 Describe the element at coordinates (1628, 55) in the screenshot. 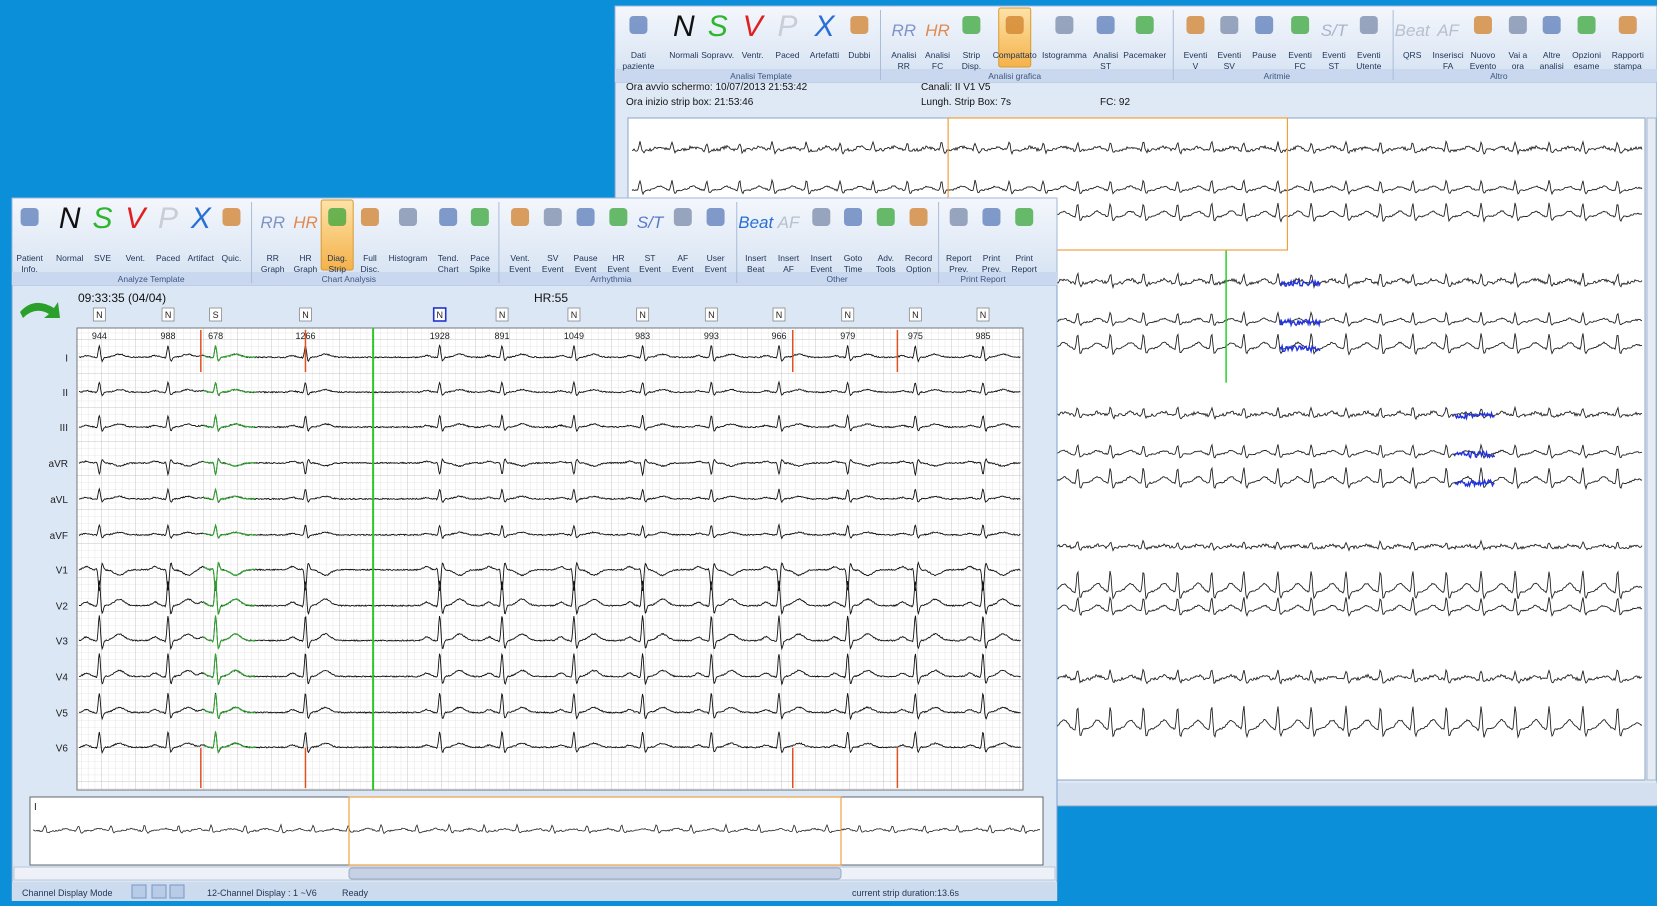

I see `button-label: Rapporti` at that location.